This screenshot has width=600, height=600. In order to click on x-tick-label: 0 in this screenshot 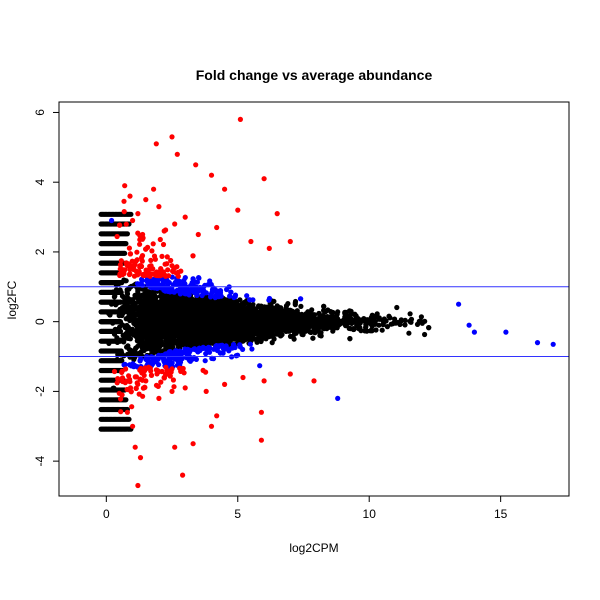, I will do `click(106, 514)`.